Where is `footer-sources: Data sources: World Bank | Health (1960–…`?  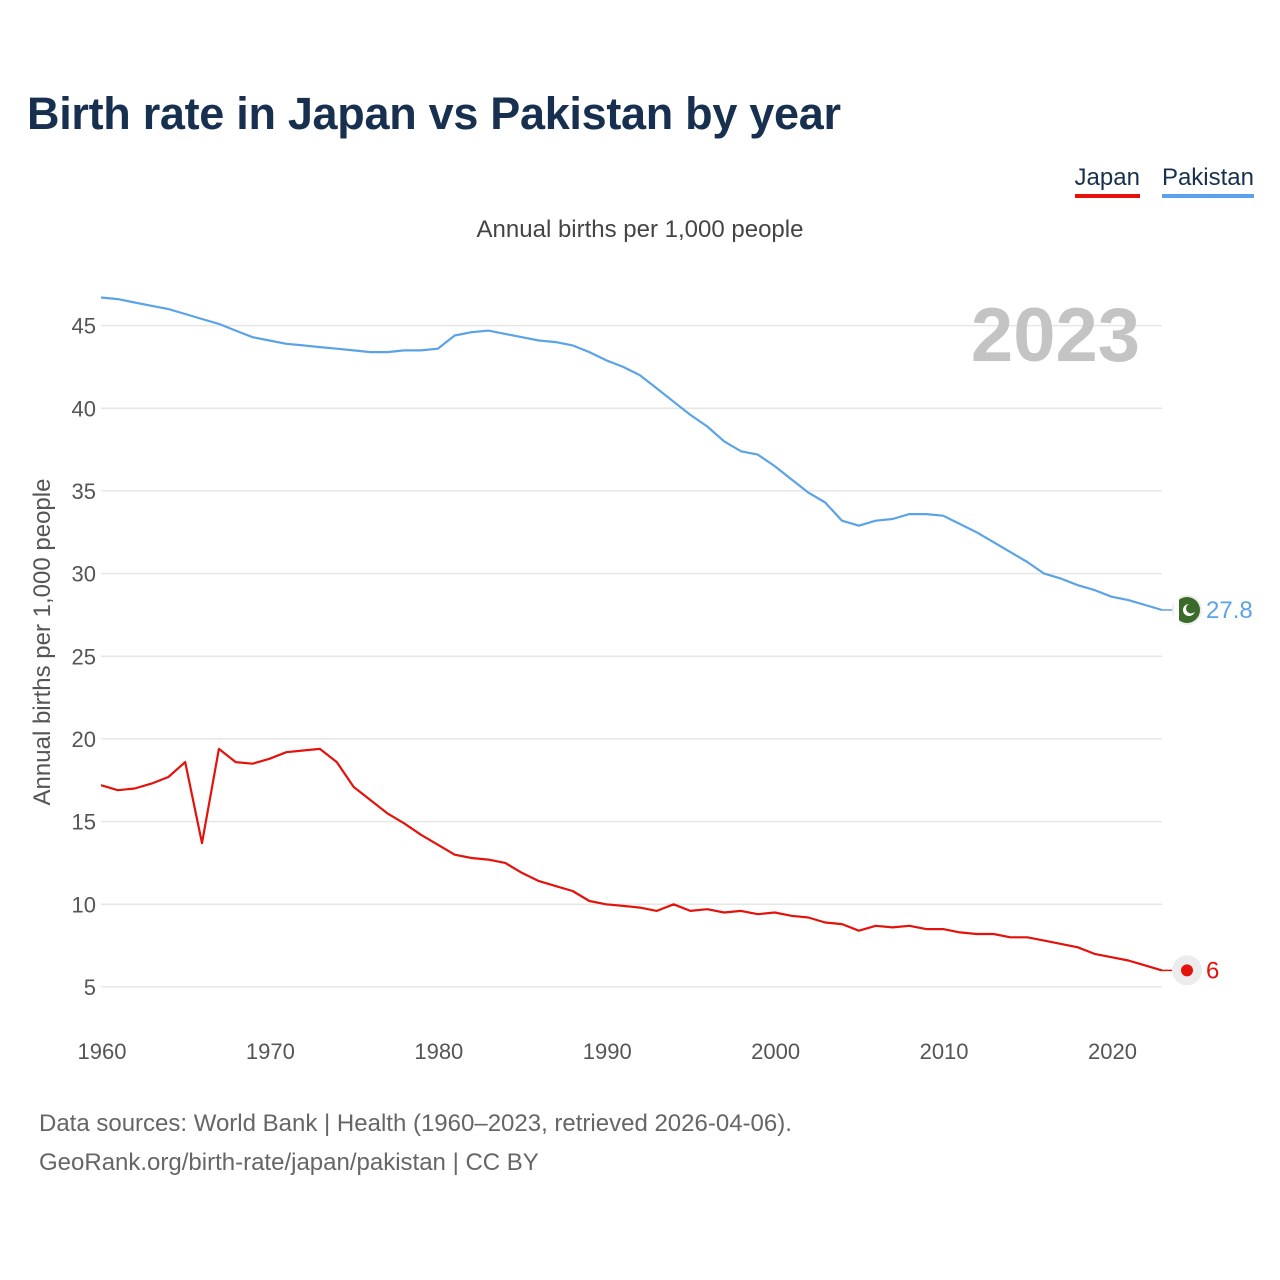
footer-sources: Data sources: World Bank | Health (1960–… is located at coordinates (415, 1123).